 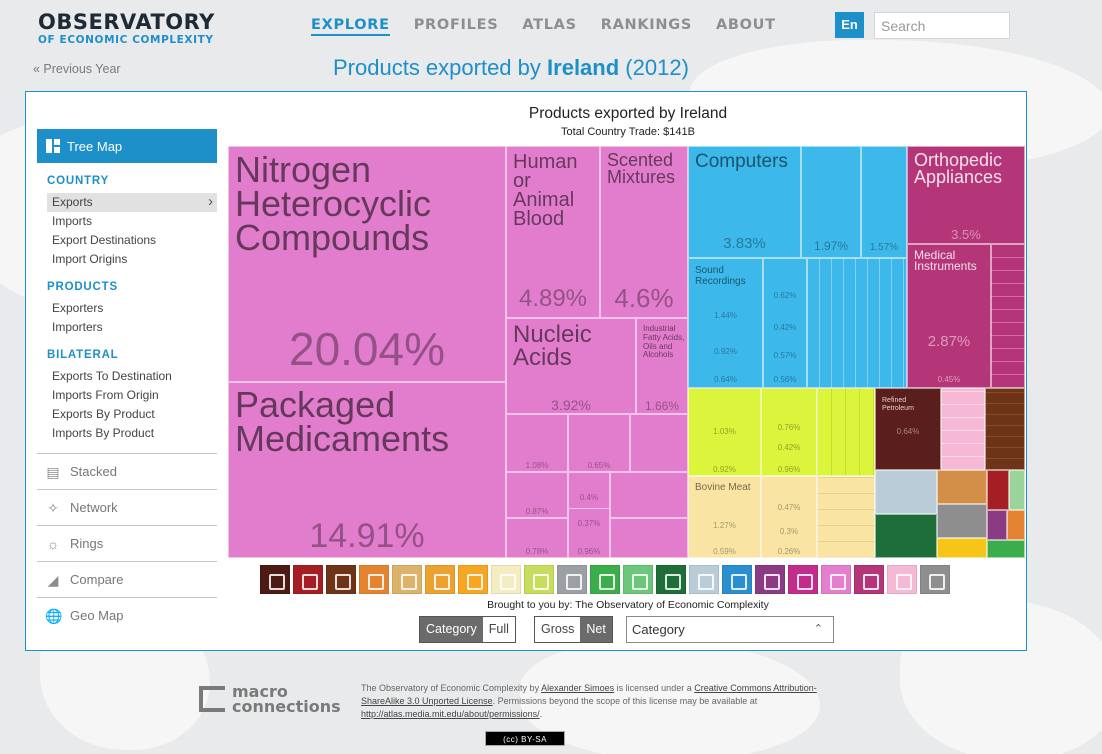 I want to click on treemap-tile: Nitrogen Heterocyclic Compounds 20.04%, so click(x=367, y=264).